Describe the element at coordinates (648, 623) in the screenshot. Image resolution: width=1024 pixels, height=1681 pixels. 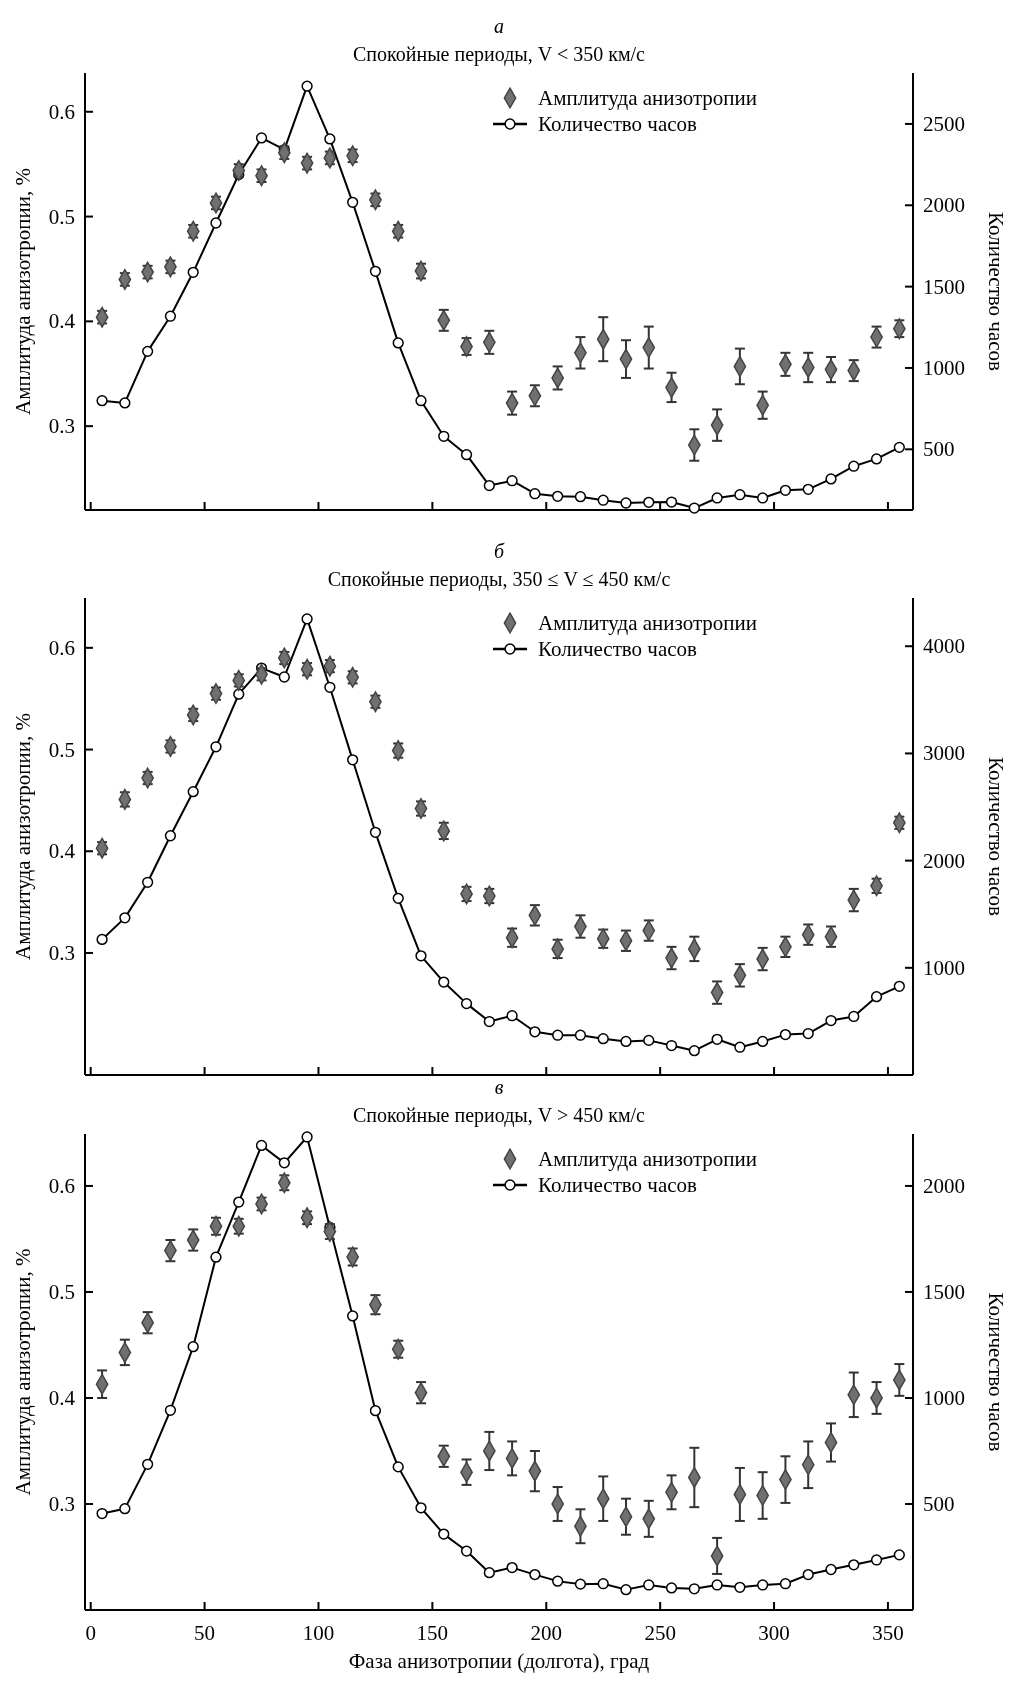
I see `legend-label: Амплитуда анизотропии` at that location.